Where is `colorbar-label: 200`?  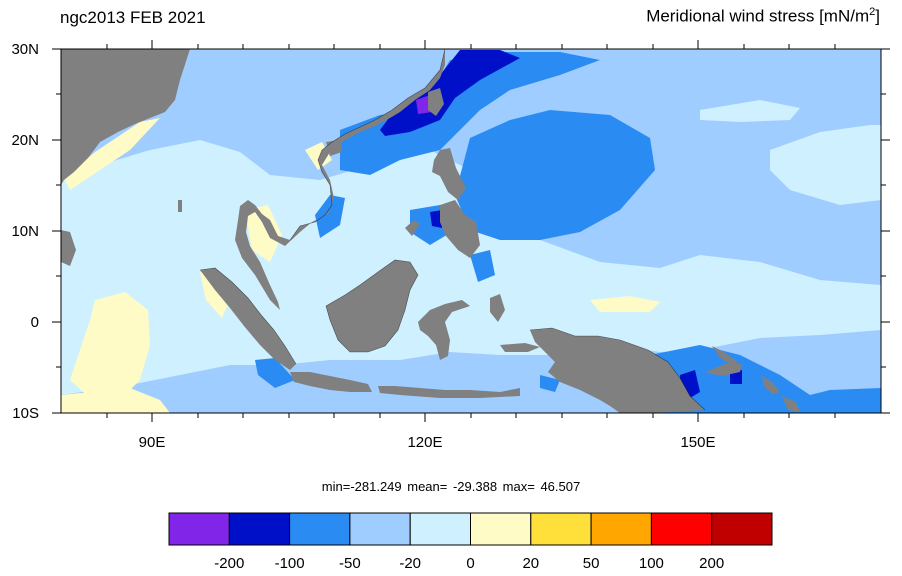 colorbar-label: 200 is located at coordinates (711, 563).